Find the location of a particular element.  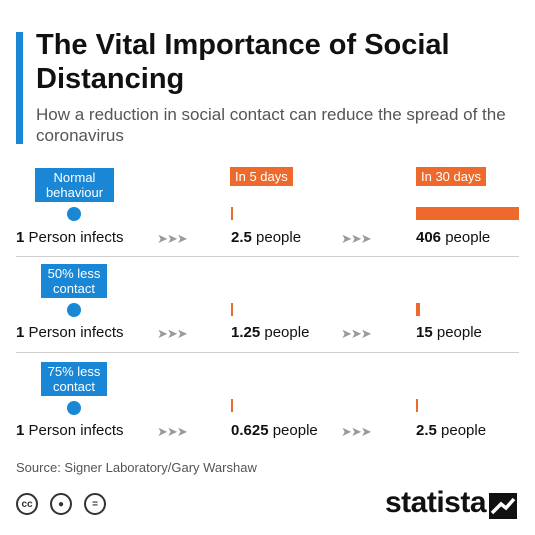

value-5-days: 1.25 people is located at coordinates (270, 332).